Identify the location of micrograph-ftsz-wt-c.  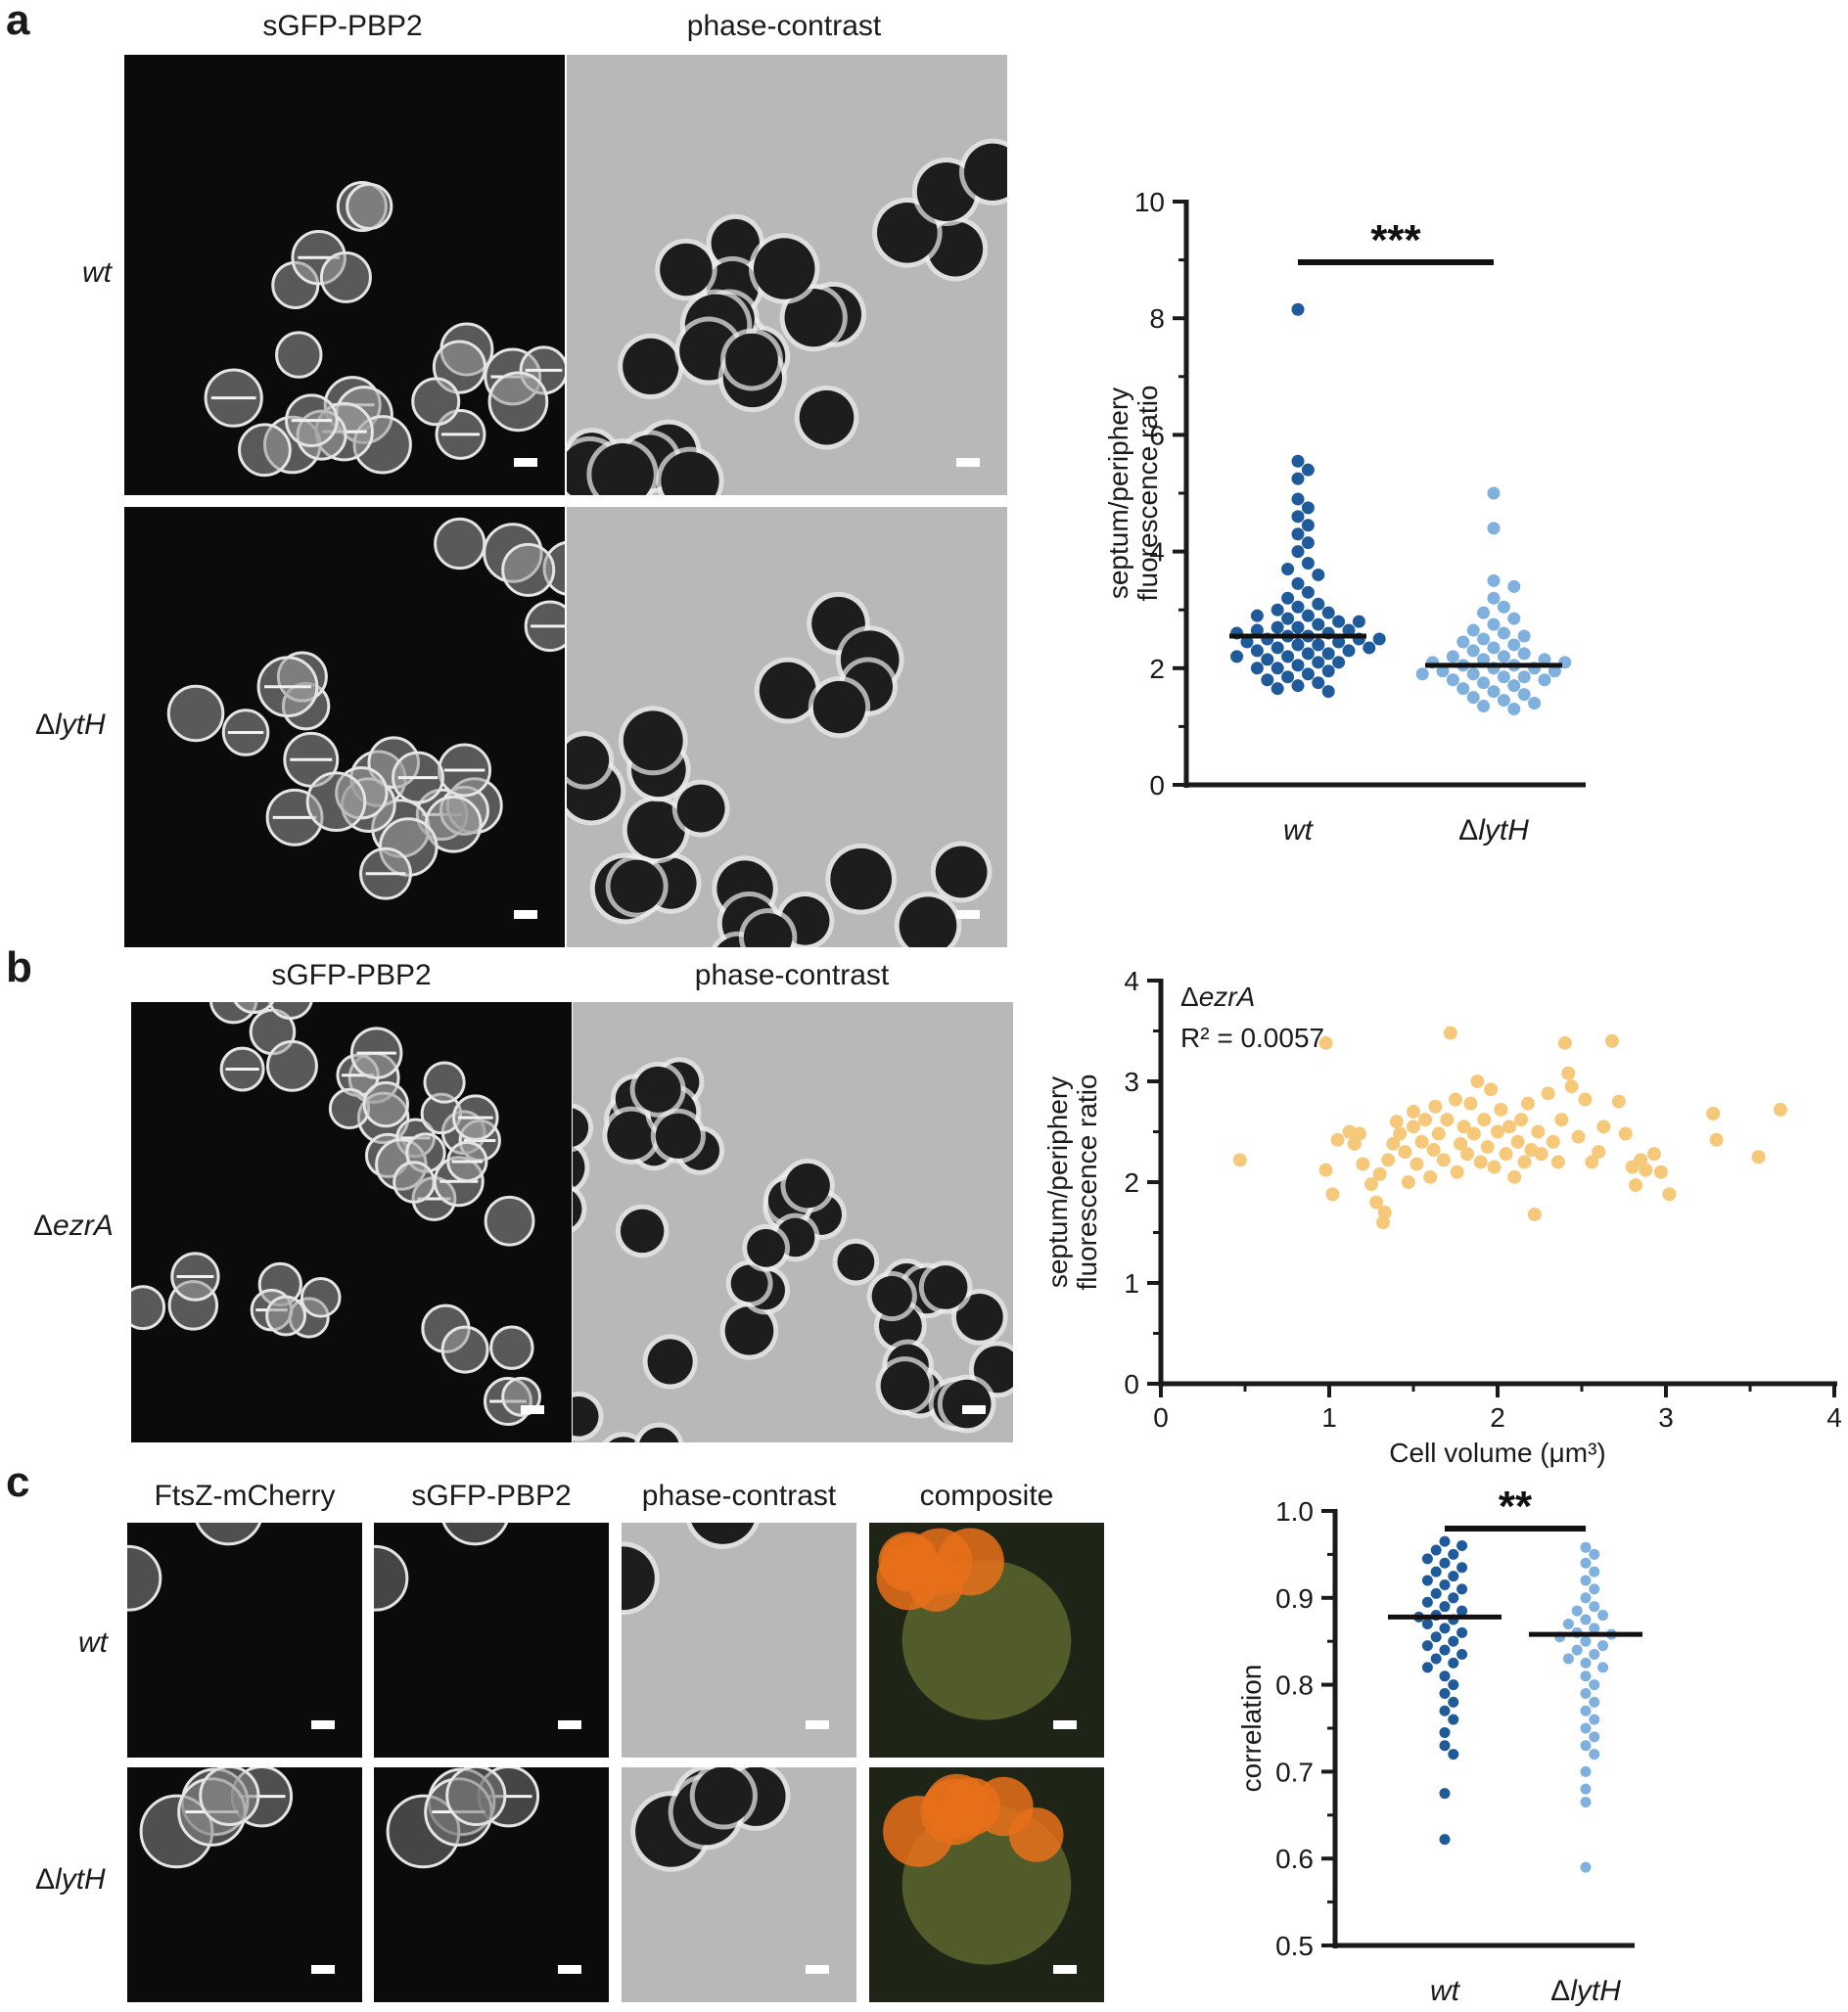
(244, 1640).